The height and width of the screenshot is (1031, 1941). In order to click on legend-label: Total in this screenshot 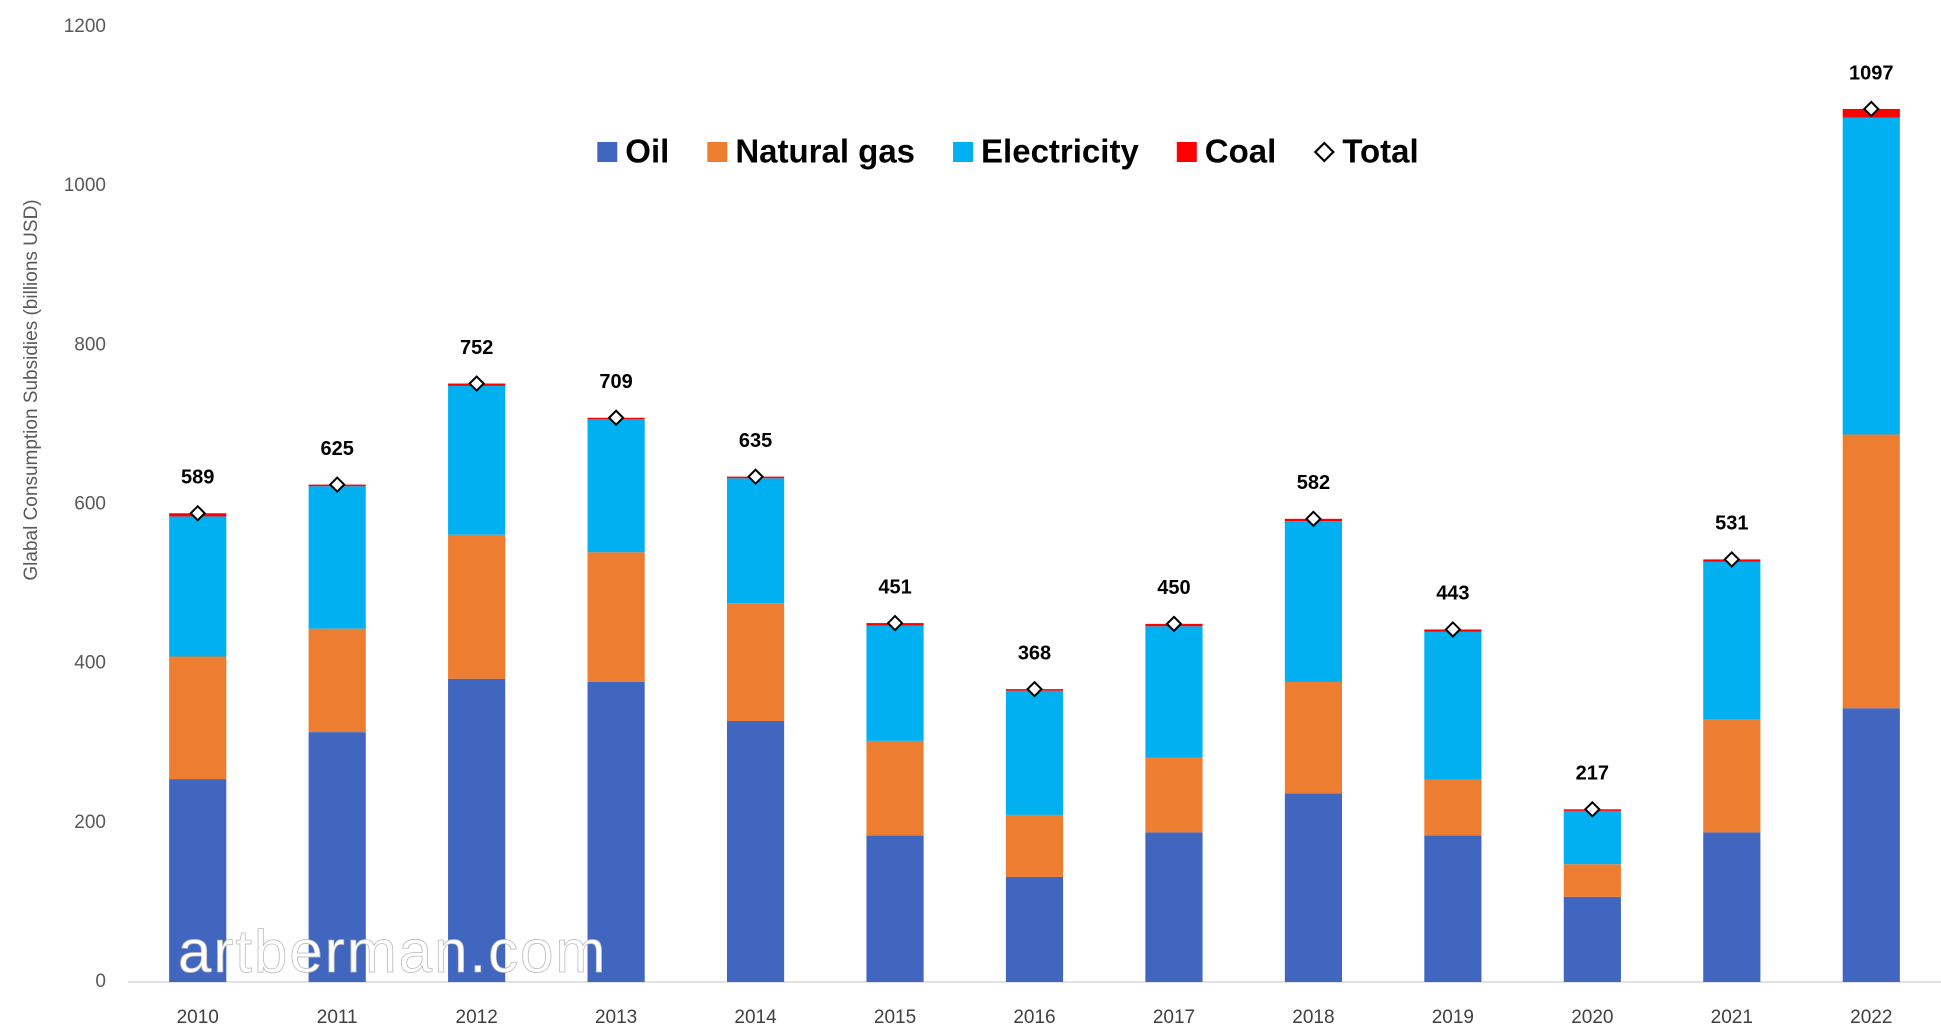, I will do `click(1380, 151)`.